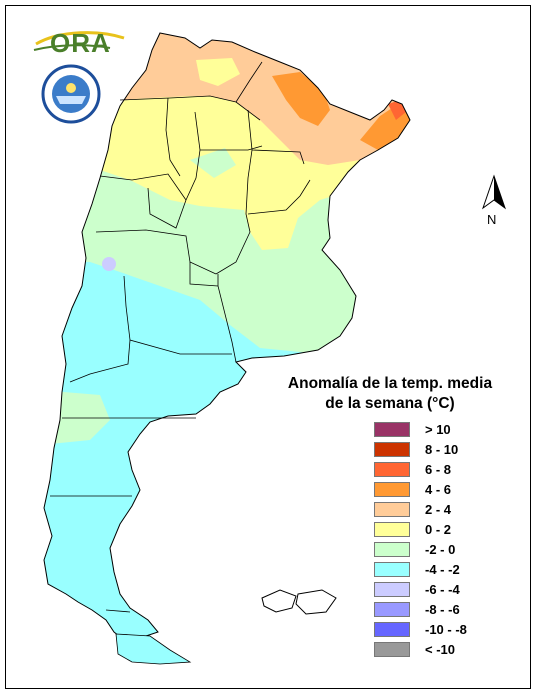  Describe the element at coordinates (438, 489) in the screenshot. I see `legend-label: 4 - 6` at that location.